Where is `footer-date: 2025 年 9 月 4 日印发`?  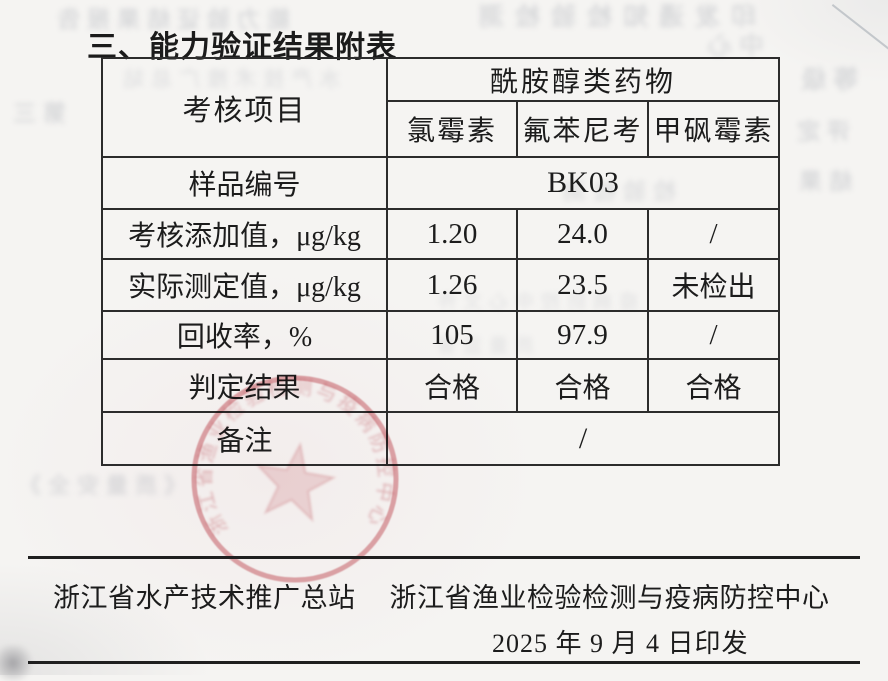
footer-date: 2025 年 9 月 4 日印发 is located at coordinates (620, 643).